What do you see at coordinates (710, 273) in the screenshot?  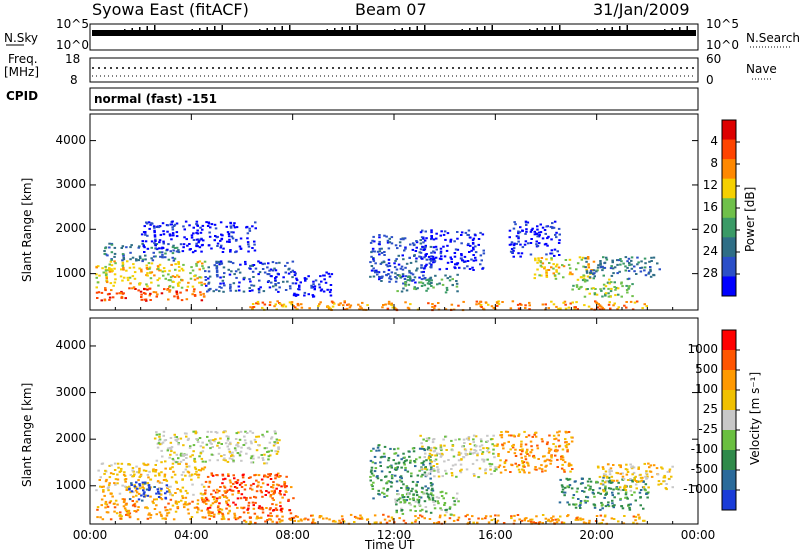 I see `colorbar-tick-label: 28` at bounding box center [710, 273].